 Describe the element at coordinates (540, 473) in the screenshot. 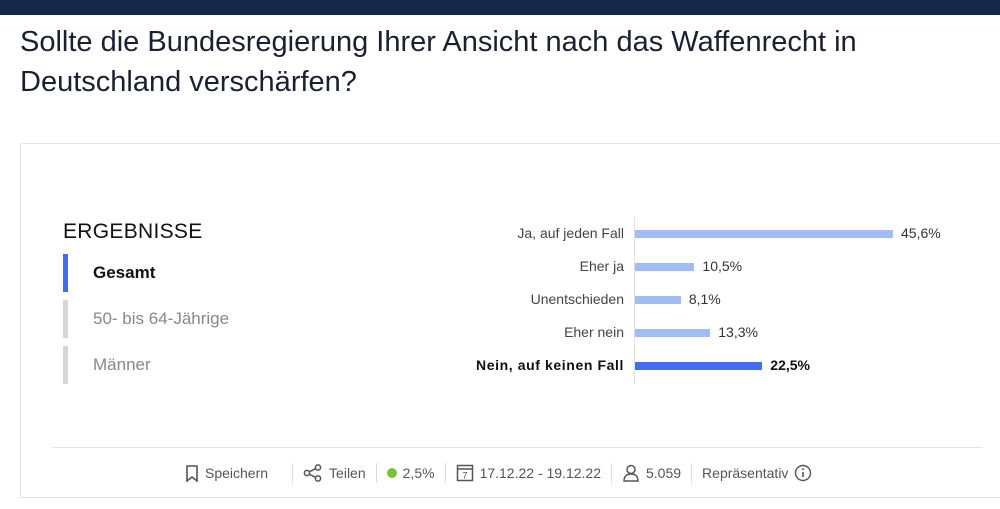

I see `dates-value: 17.12.22 - 19.12.22` at that location.